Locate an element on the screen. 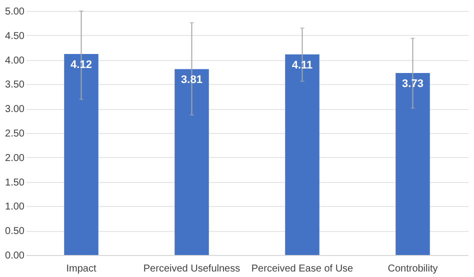 This screenshot has width=474, height=277. x-tick-label: Perceived Ease of Use is located at coordinates (302, 269).